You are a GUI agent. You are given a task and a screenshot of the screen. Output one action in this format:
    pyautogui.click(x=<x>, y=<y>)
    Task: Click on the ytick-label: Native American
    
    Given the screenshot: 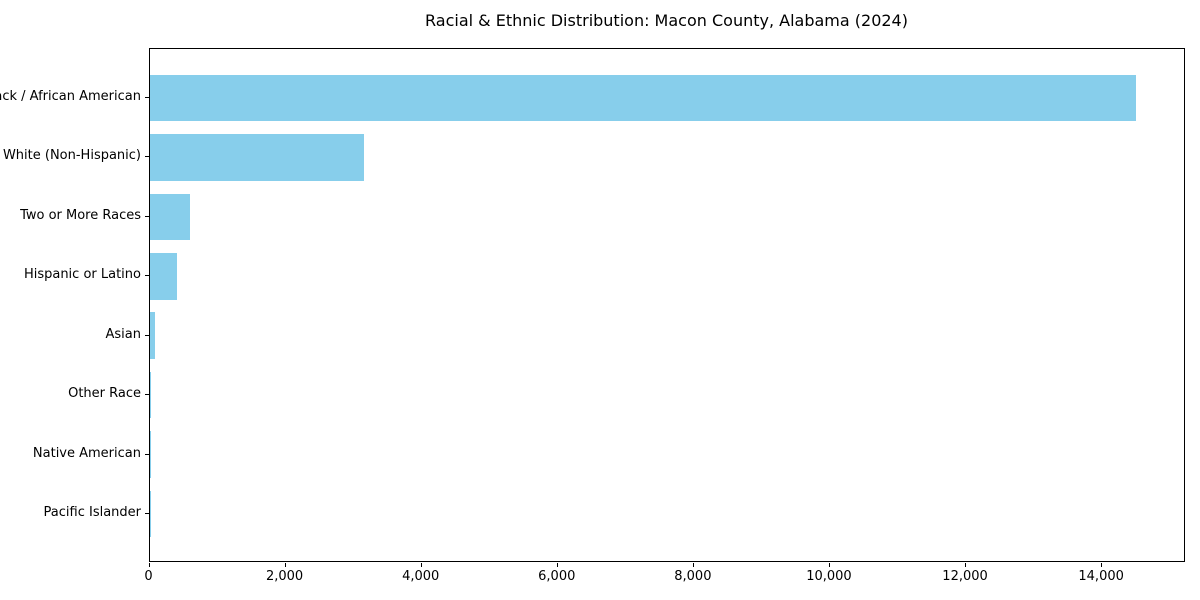 What is the action you would take?
    pyautogui.click(x=86, y=453)
    